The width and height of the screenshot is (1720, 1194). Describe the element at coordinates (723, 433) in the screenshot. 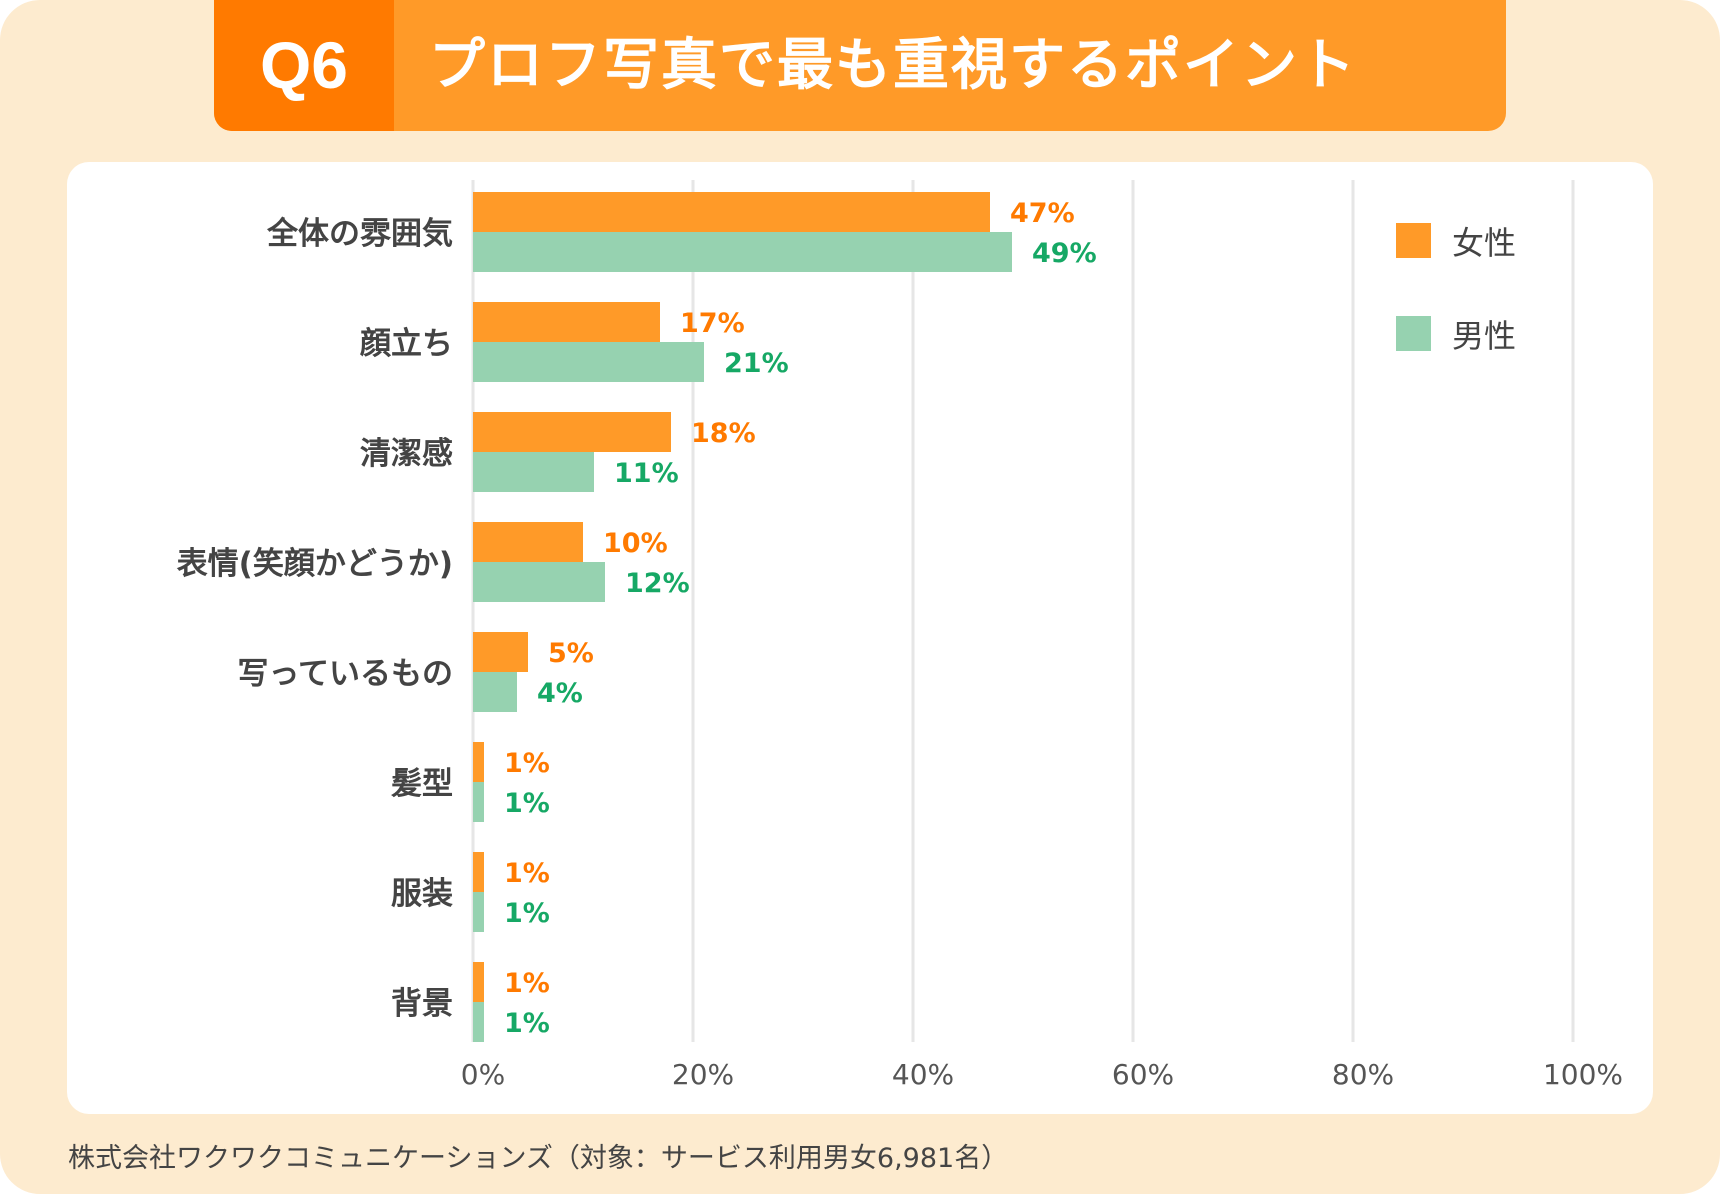

I see `value-label: 18%` at that location.